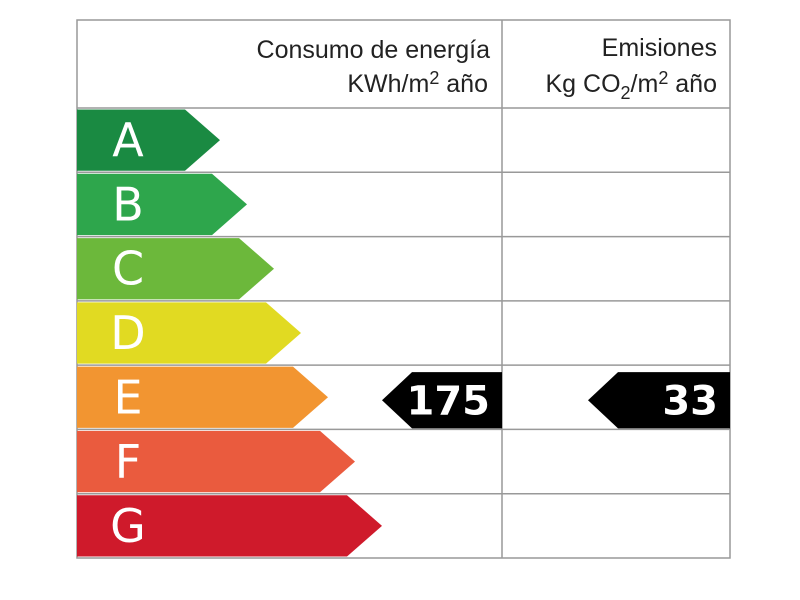 Image resolution: width=800 pixels, height=600 pixels. Describe the element at coordinates (659, 48) in the screenshot. I see `emissions-title: Emisiones` at that location.